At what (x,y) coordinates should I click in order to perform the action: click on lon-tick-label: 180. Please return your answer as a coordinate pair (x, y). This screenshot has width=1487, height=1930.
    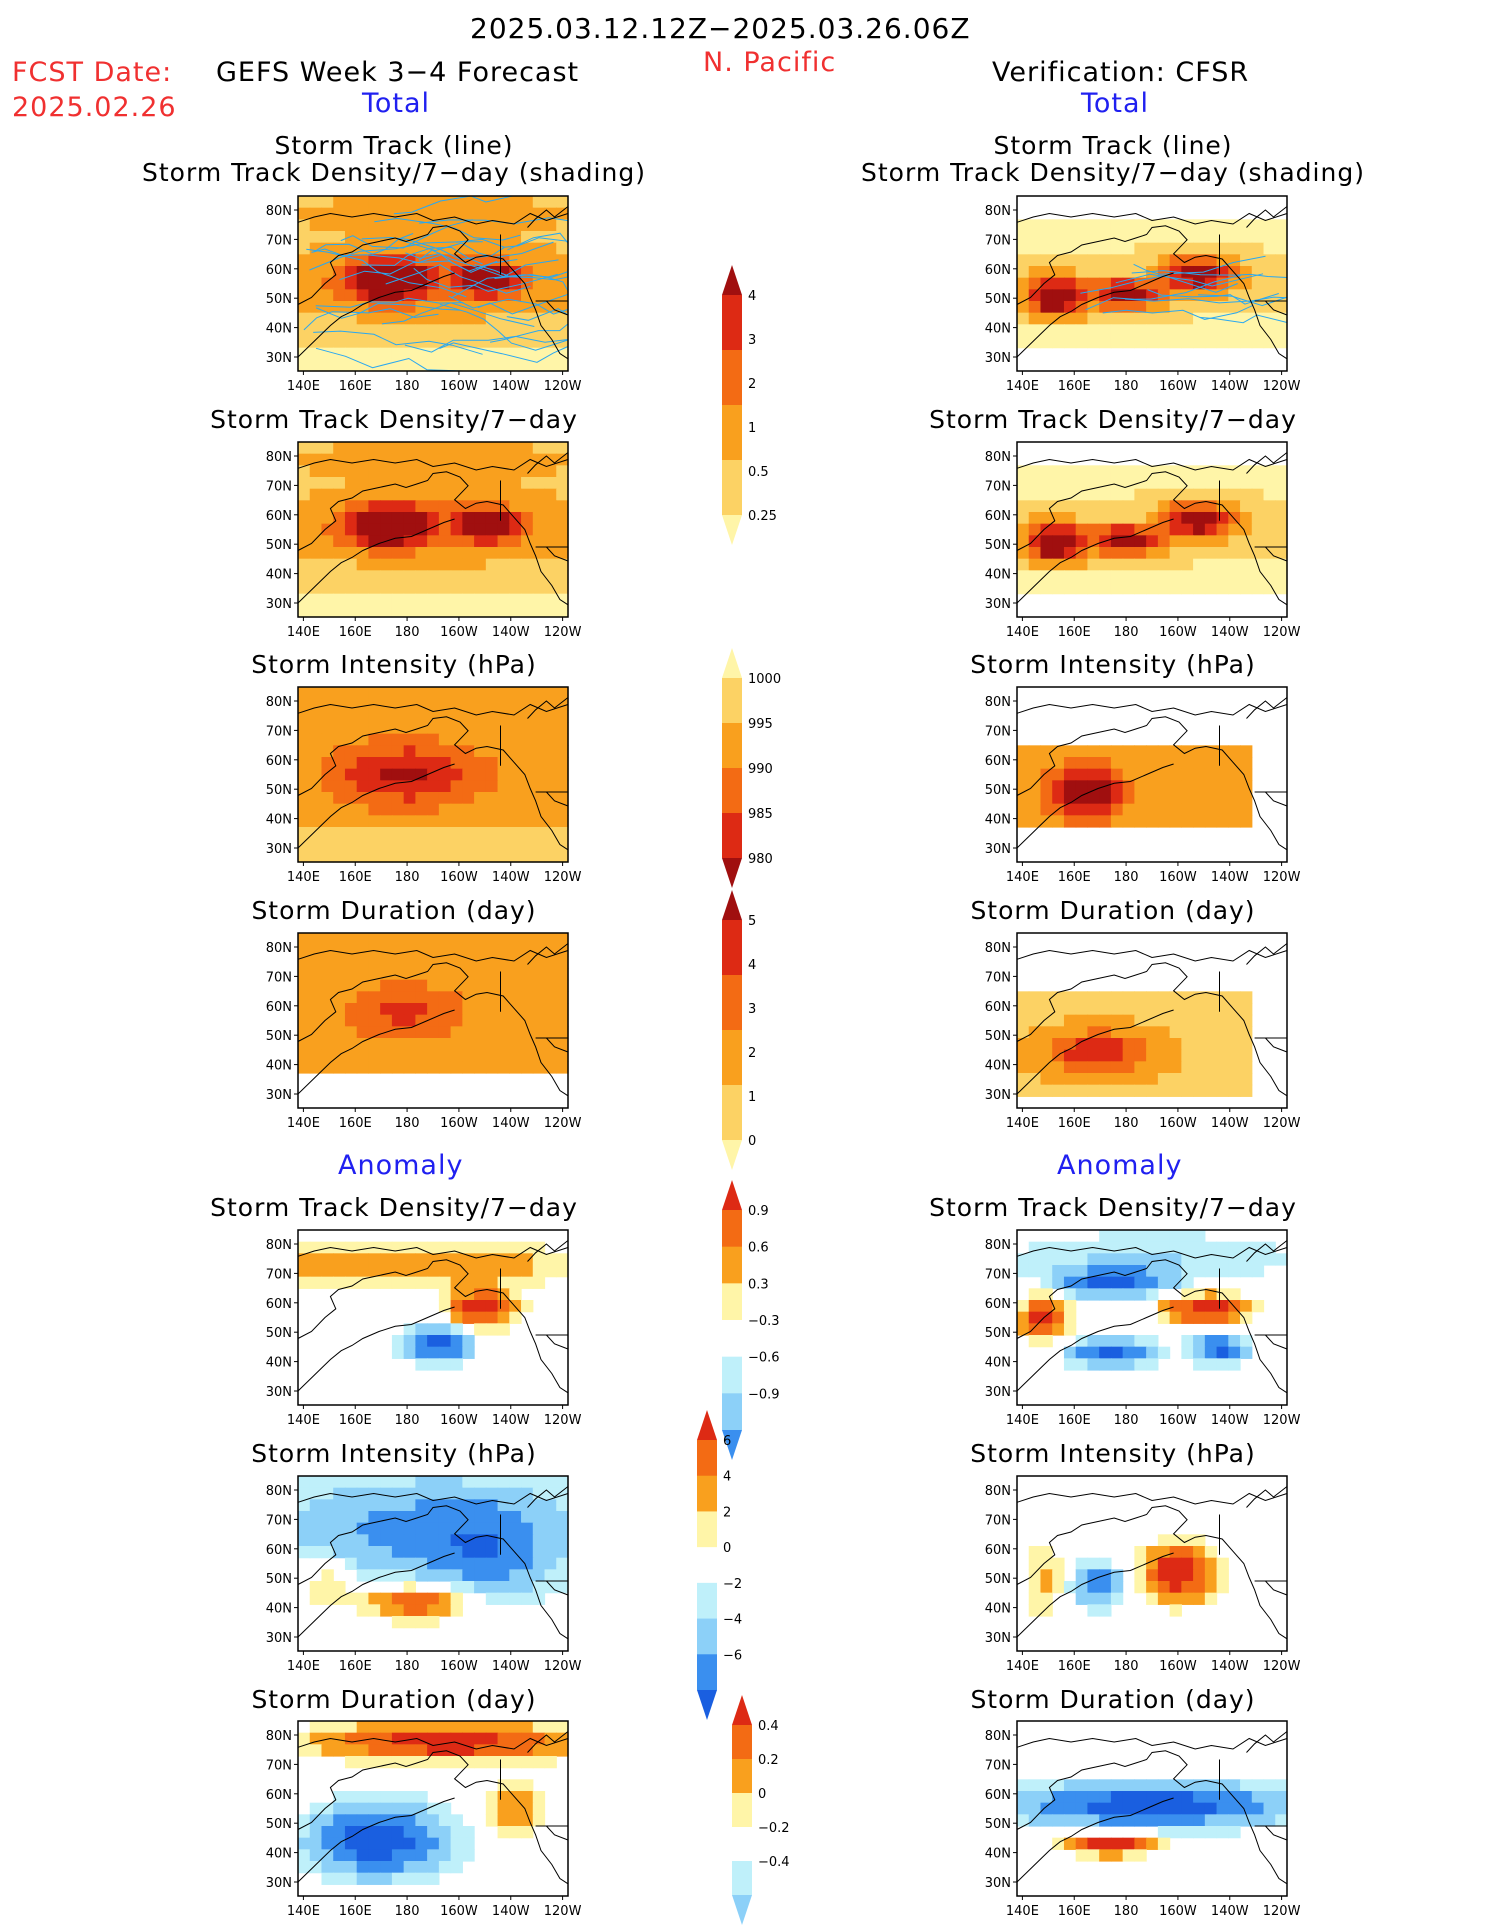
    Looking at the image, I should click on (407, 632).